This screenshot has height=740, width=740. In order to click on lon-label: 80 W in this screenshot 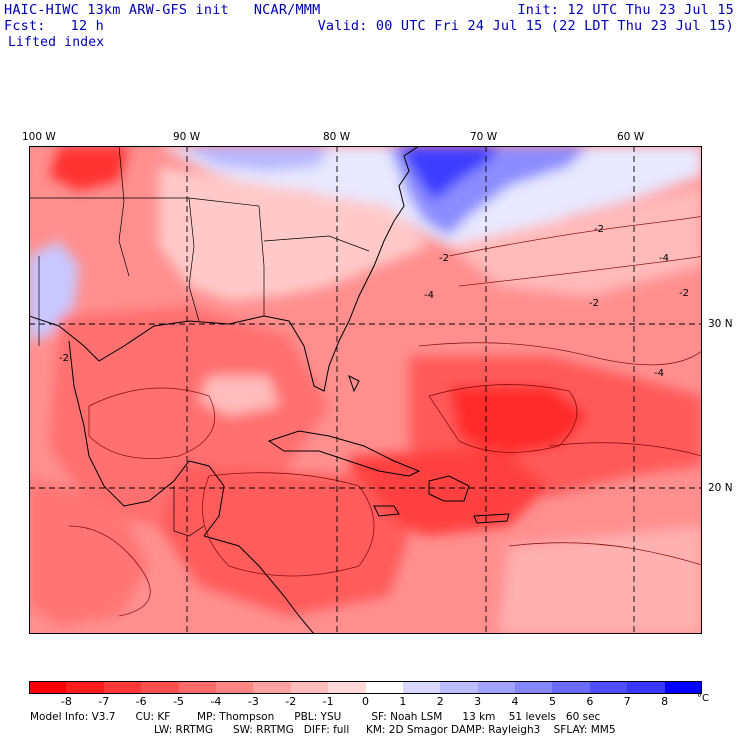, I will do `click(337, 137)`.